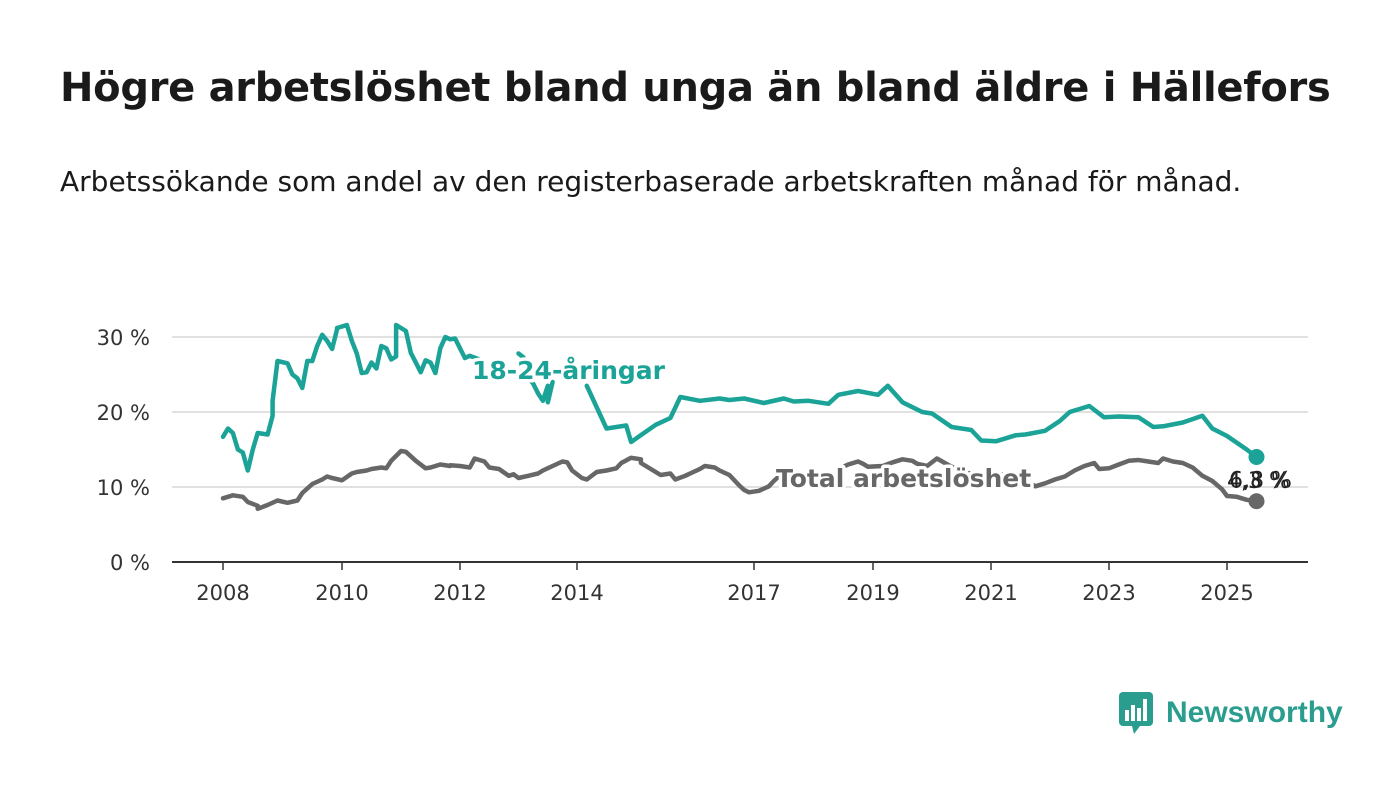  I want to click on youth-end-label: 4,3 %, so click(1258, 481).